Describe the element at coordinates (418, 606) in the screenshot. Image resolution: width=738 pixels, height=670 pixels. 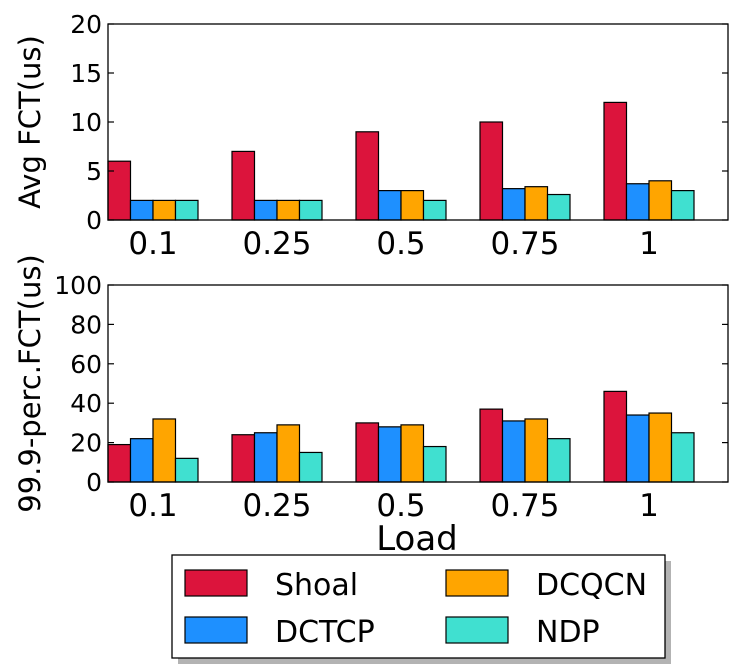
I see `legend-box` at that location.